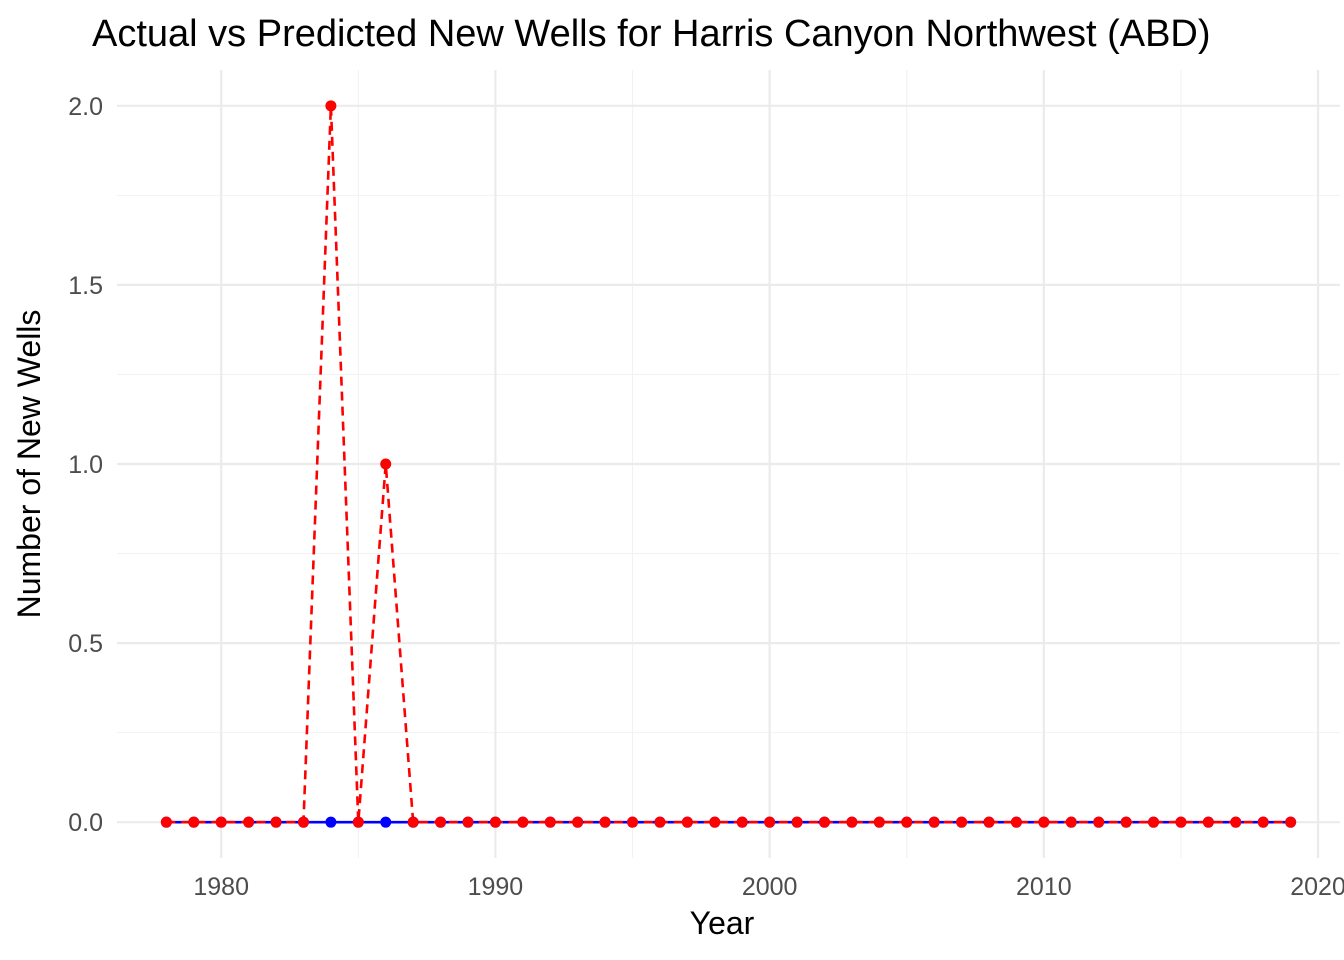  What do you see at coordinates (85, 286) in the screenshot?
I see `y-tick-label: 1.5` at bounding box center [85, 286].